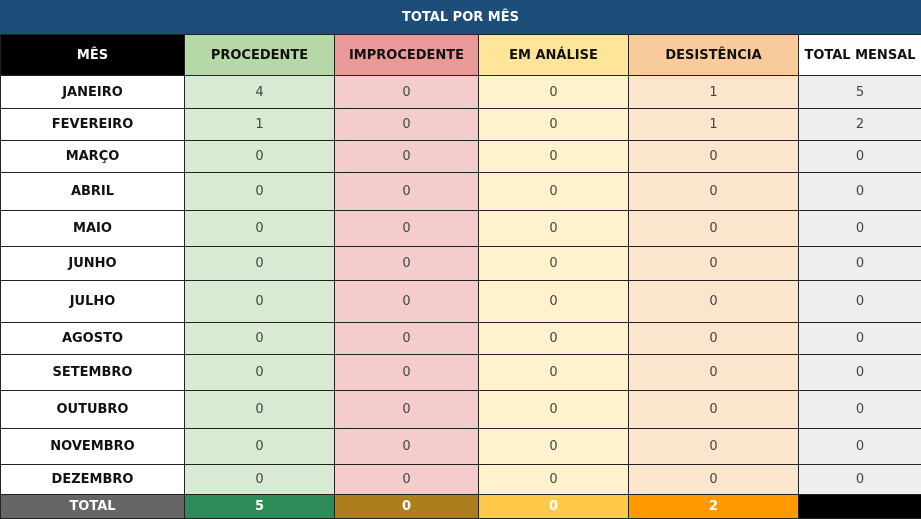 Image resolution: width=921 pixels, height=519 pixels. I want to click on month-cell: ABRIL, so click(93, 192).